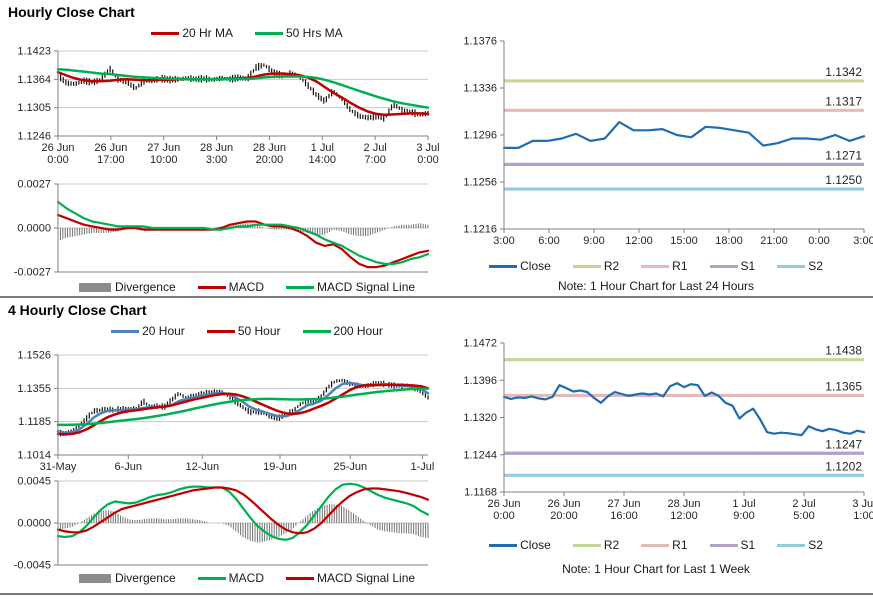  I want to click on section-divider, so click(436, 297).